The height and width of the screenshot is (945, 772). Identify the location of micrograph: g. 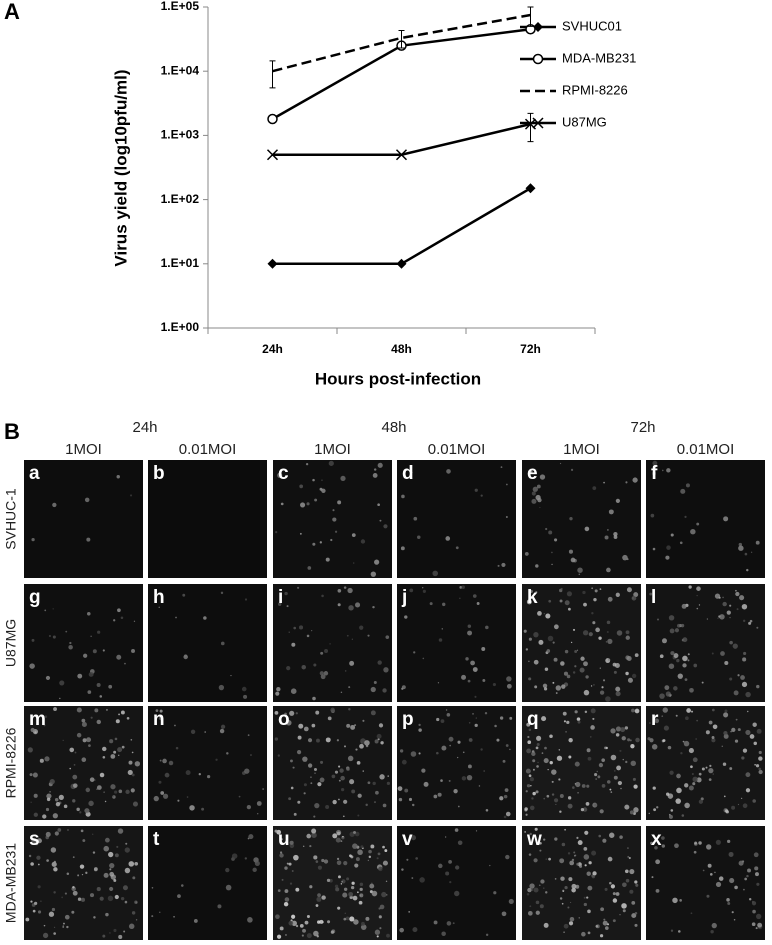
(83, 643).